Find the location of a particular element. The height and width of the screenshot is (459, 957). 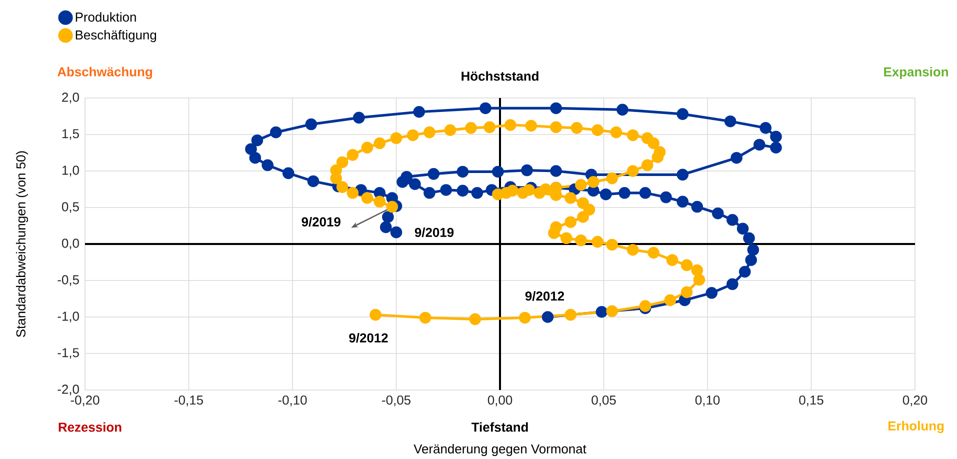

y-tick-label: 0,5 is located at coordinates (70, 207).